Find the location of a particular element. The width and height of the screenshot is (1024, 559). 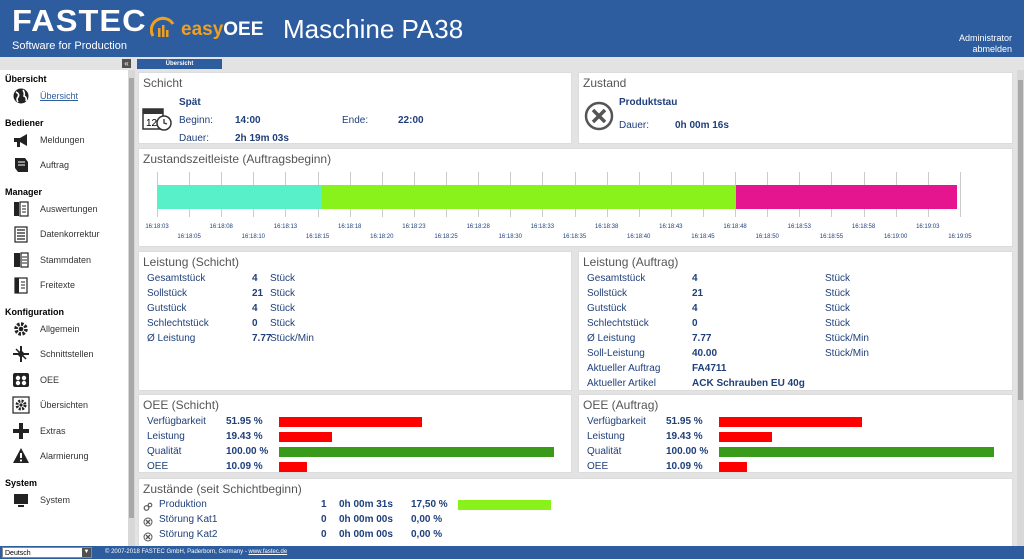

timeline-tick-label: 16:18:10 is located at coordinates (253, 237).